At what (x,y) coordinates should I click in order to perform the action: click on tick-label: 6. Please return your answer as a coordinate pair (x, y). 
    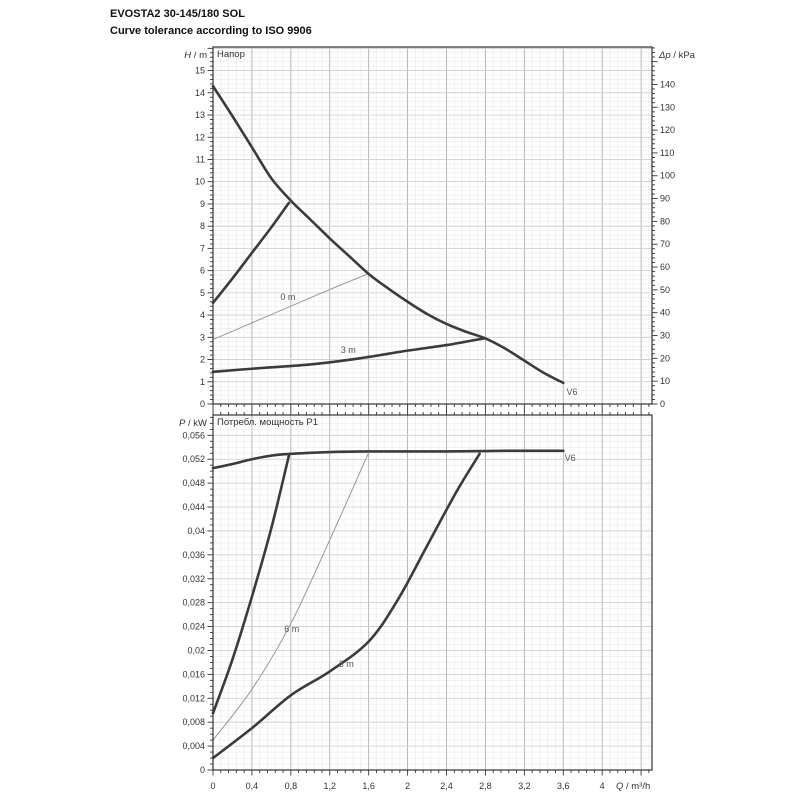
    Looking at the image, I should click on (202, 271).